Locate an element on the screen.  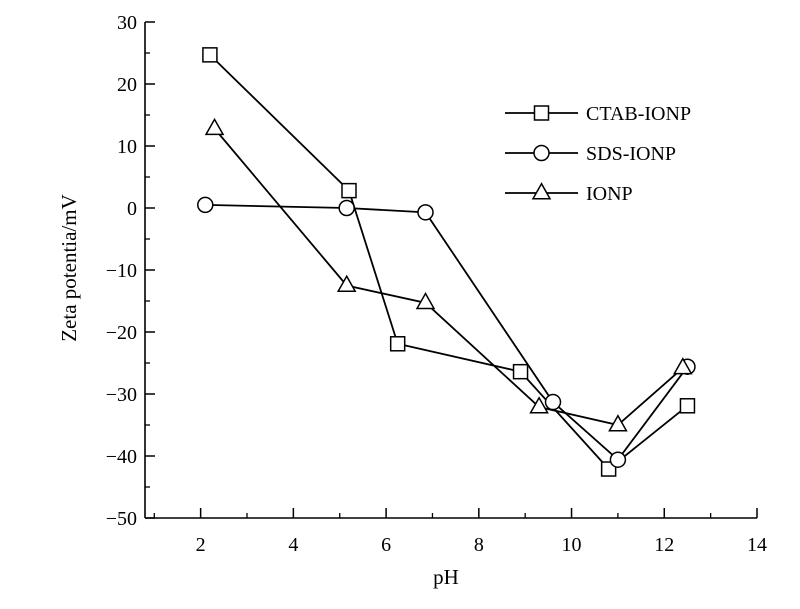
x-tick-label: 2 is located at coordinates (201, 545).